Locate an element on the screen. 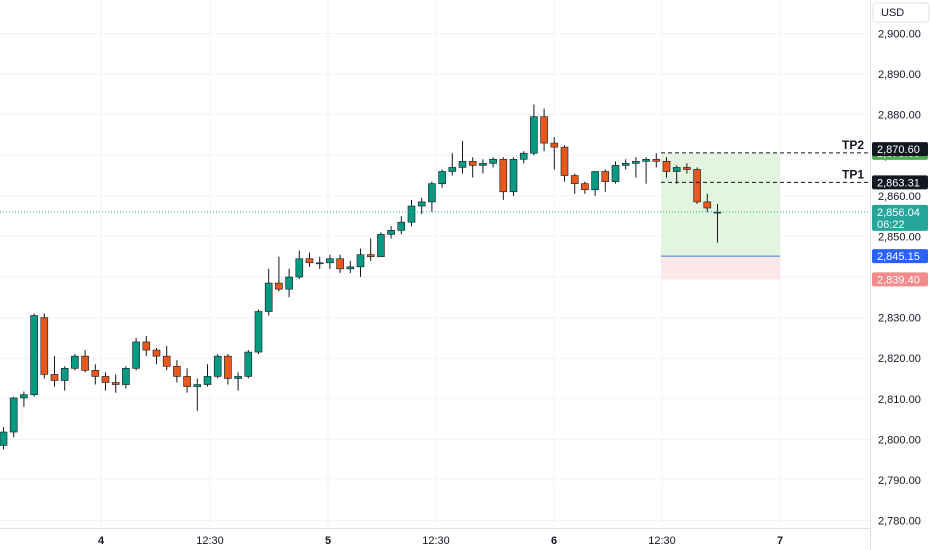  x-tick-label: 12:30 is located at coordinates (662, 541).